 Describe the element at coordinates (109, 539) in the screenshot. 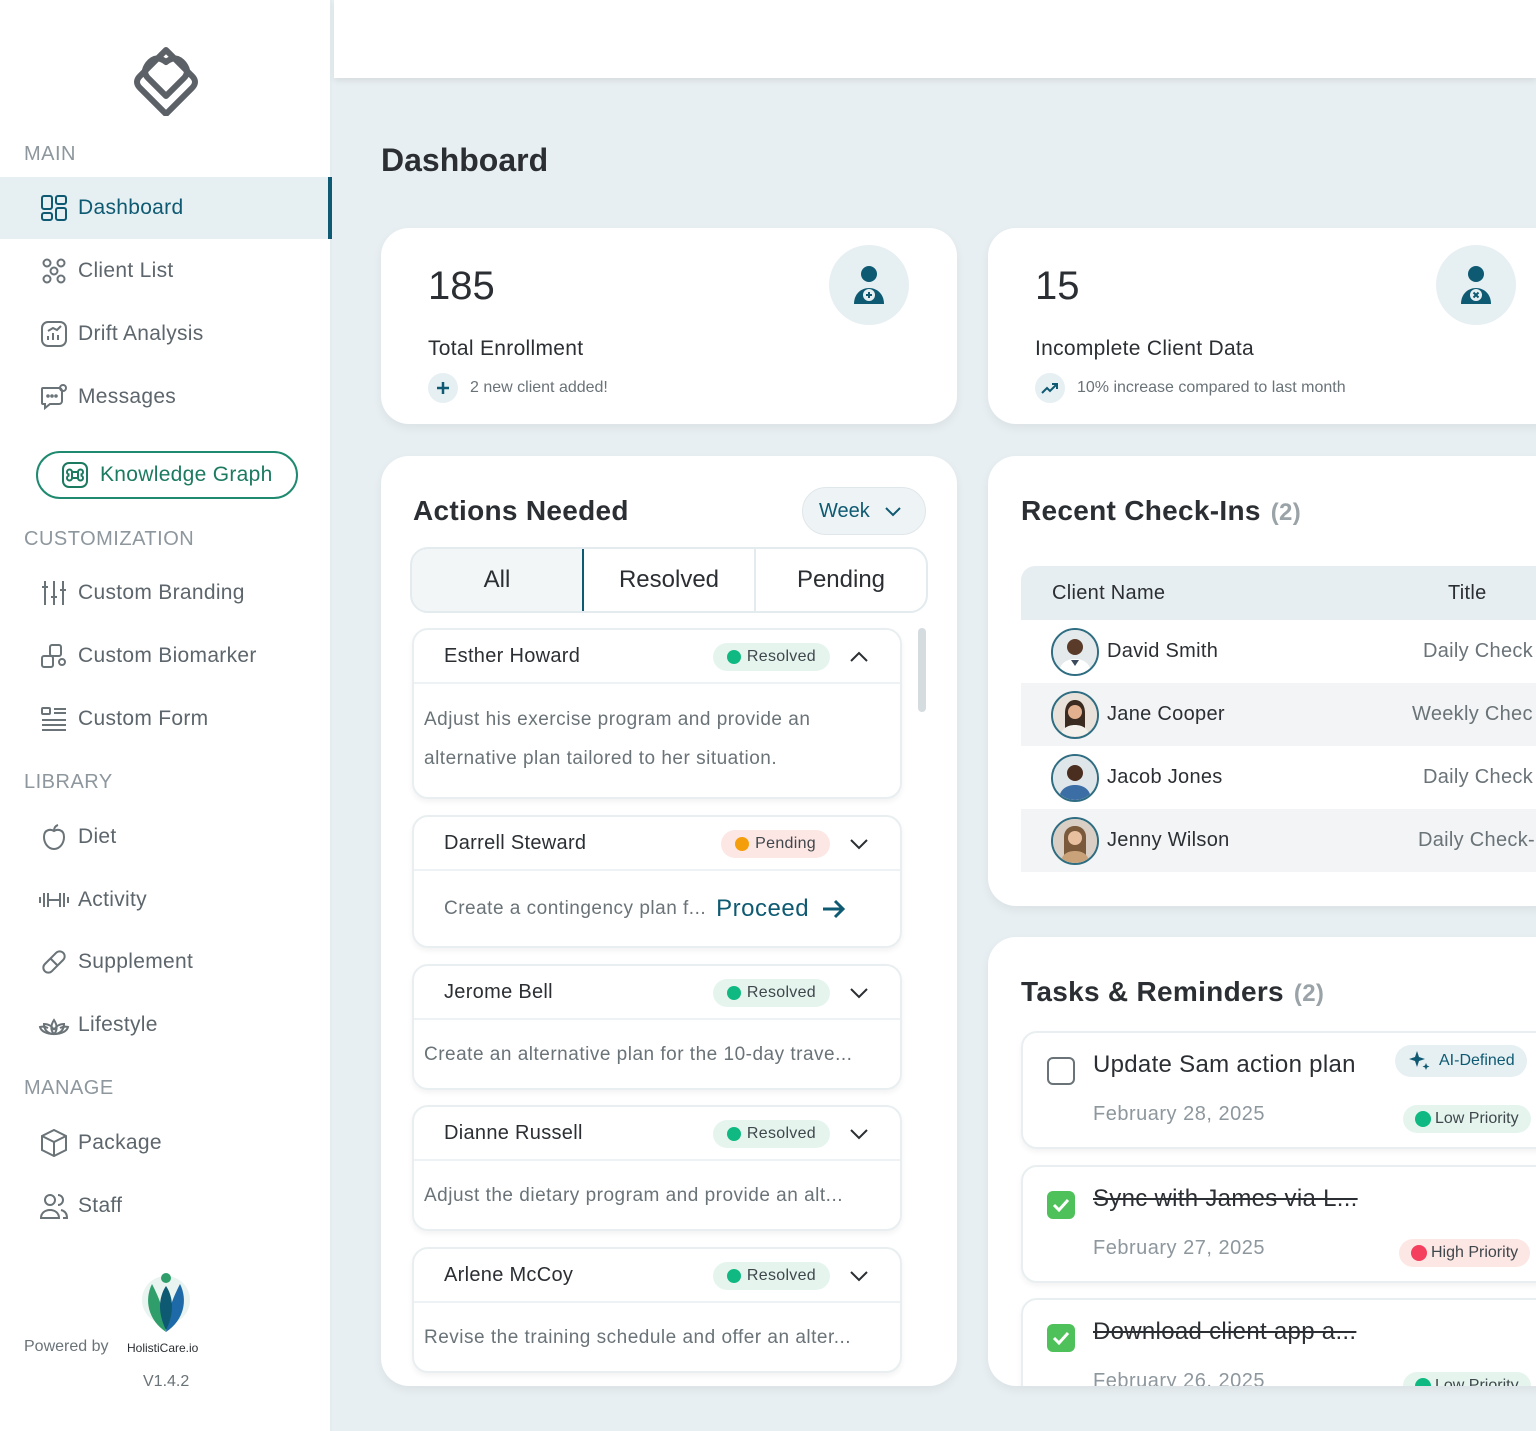

I see `section-label-customization: CUSTOMIZATION` at that location.